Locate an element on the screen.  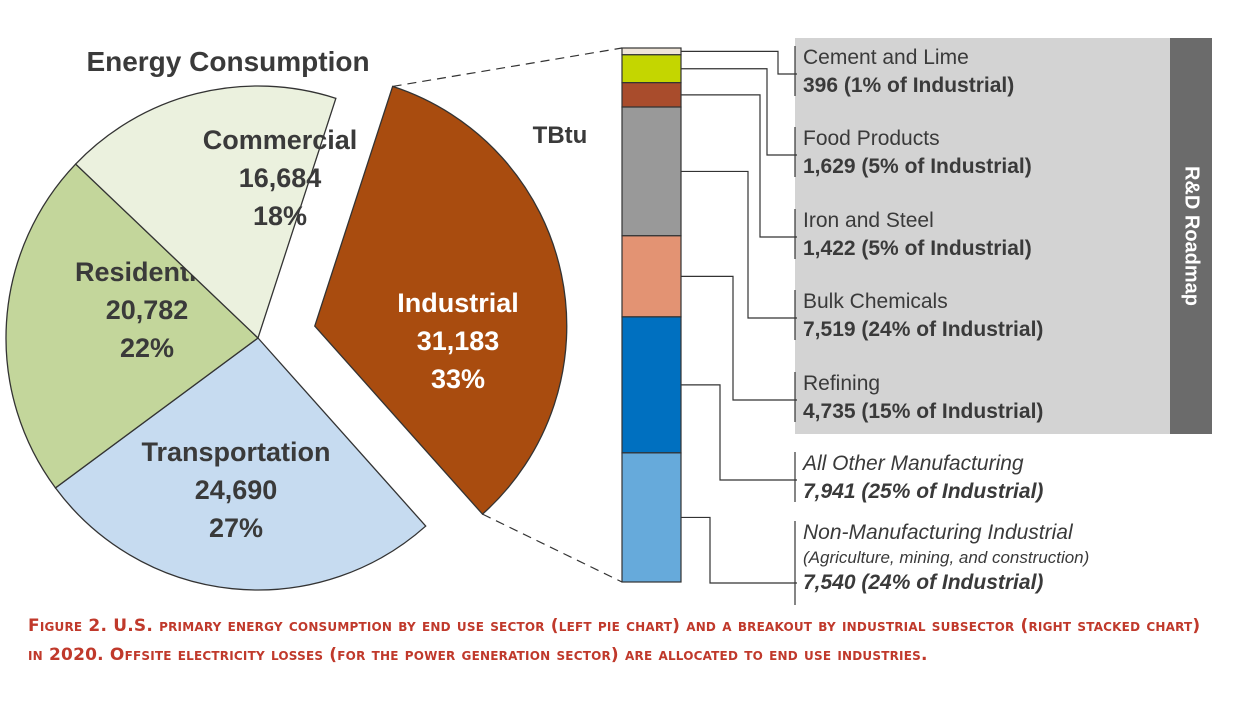
pie-slice-industrial is located at coordinates (441, 300).